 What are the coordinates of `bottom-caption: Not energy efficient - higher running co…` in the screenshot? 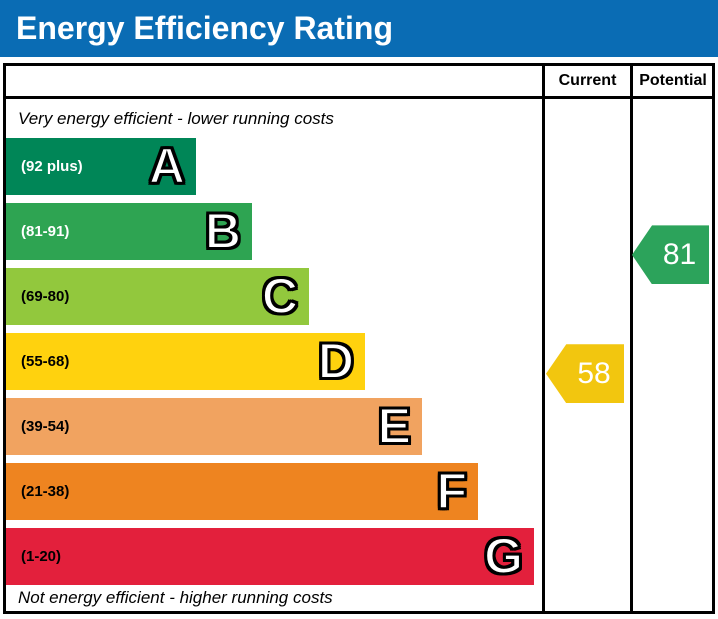 It's located at (175, 597).